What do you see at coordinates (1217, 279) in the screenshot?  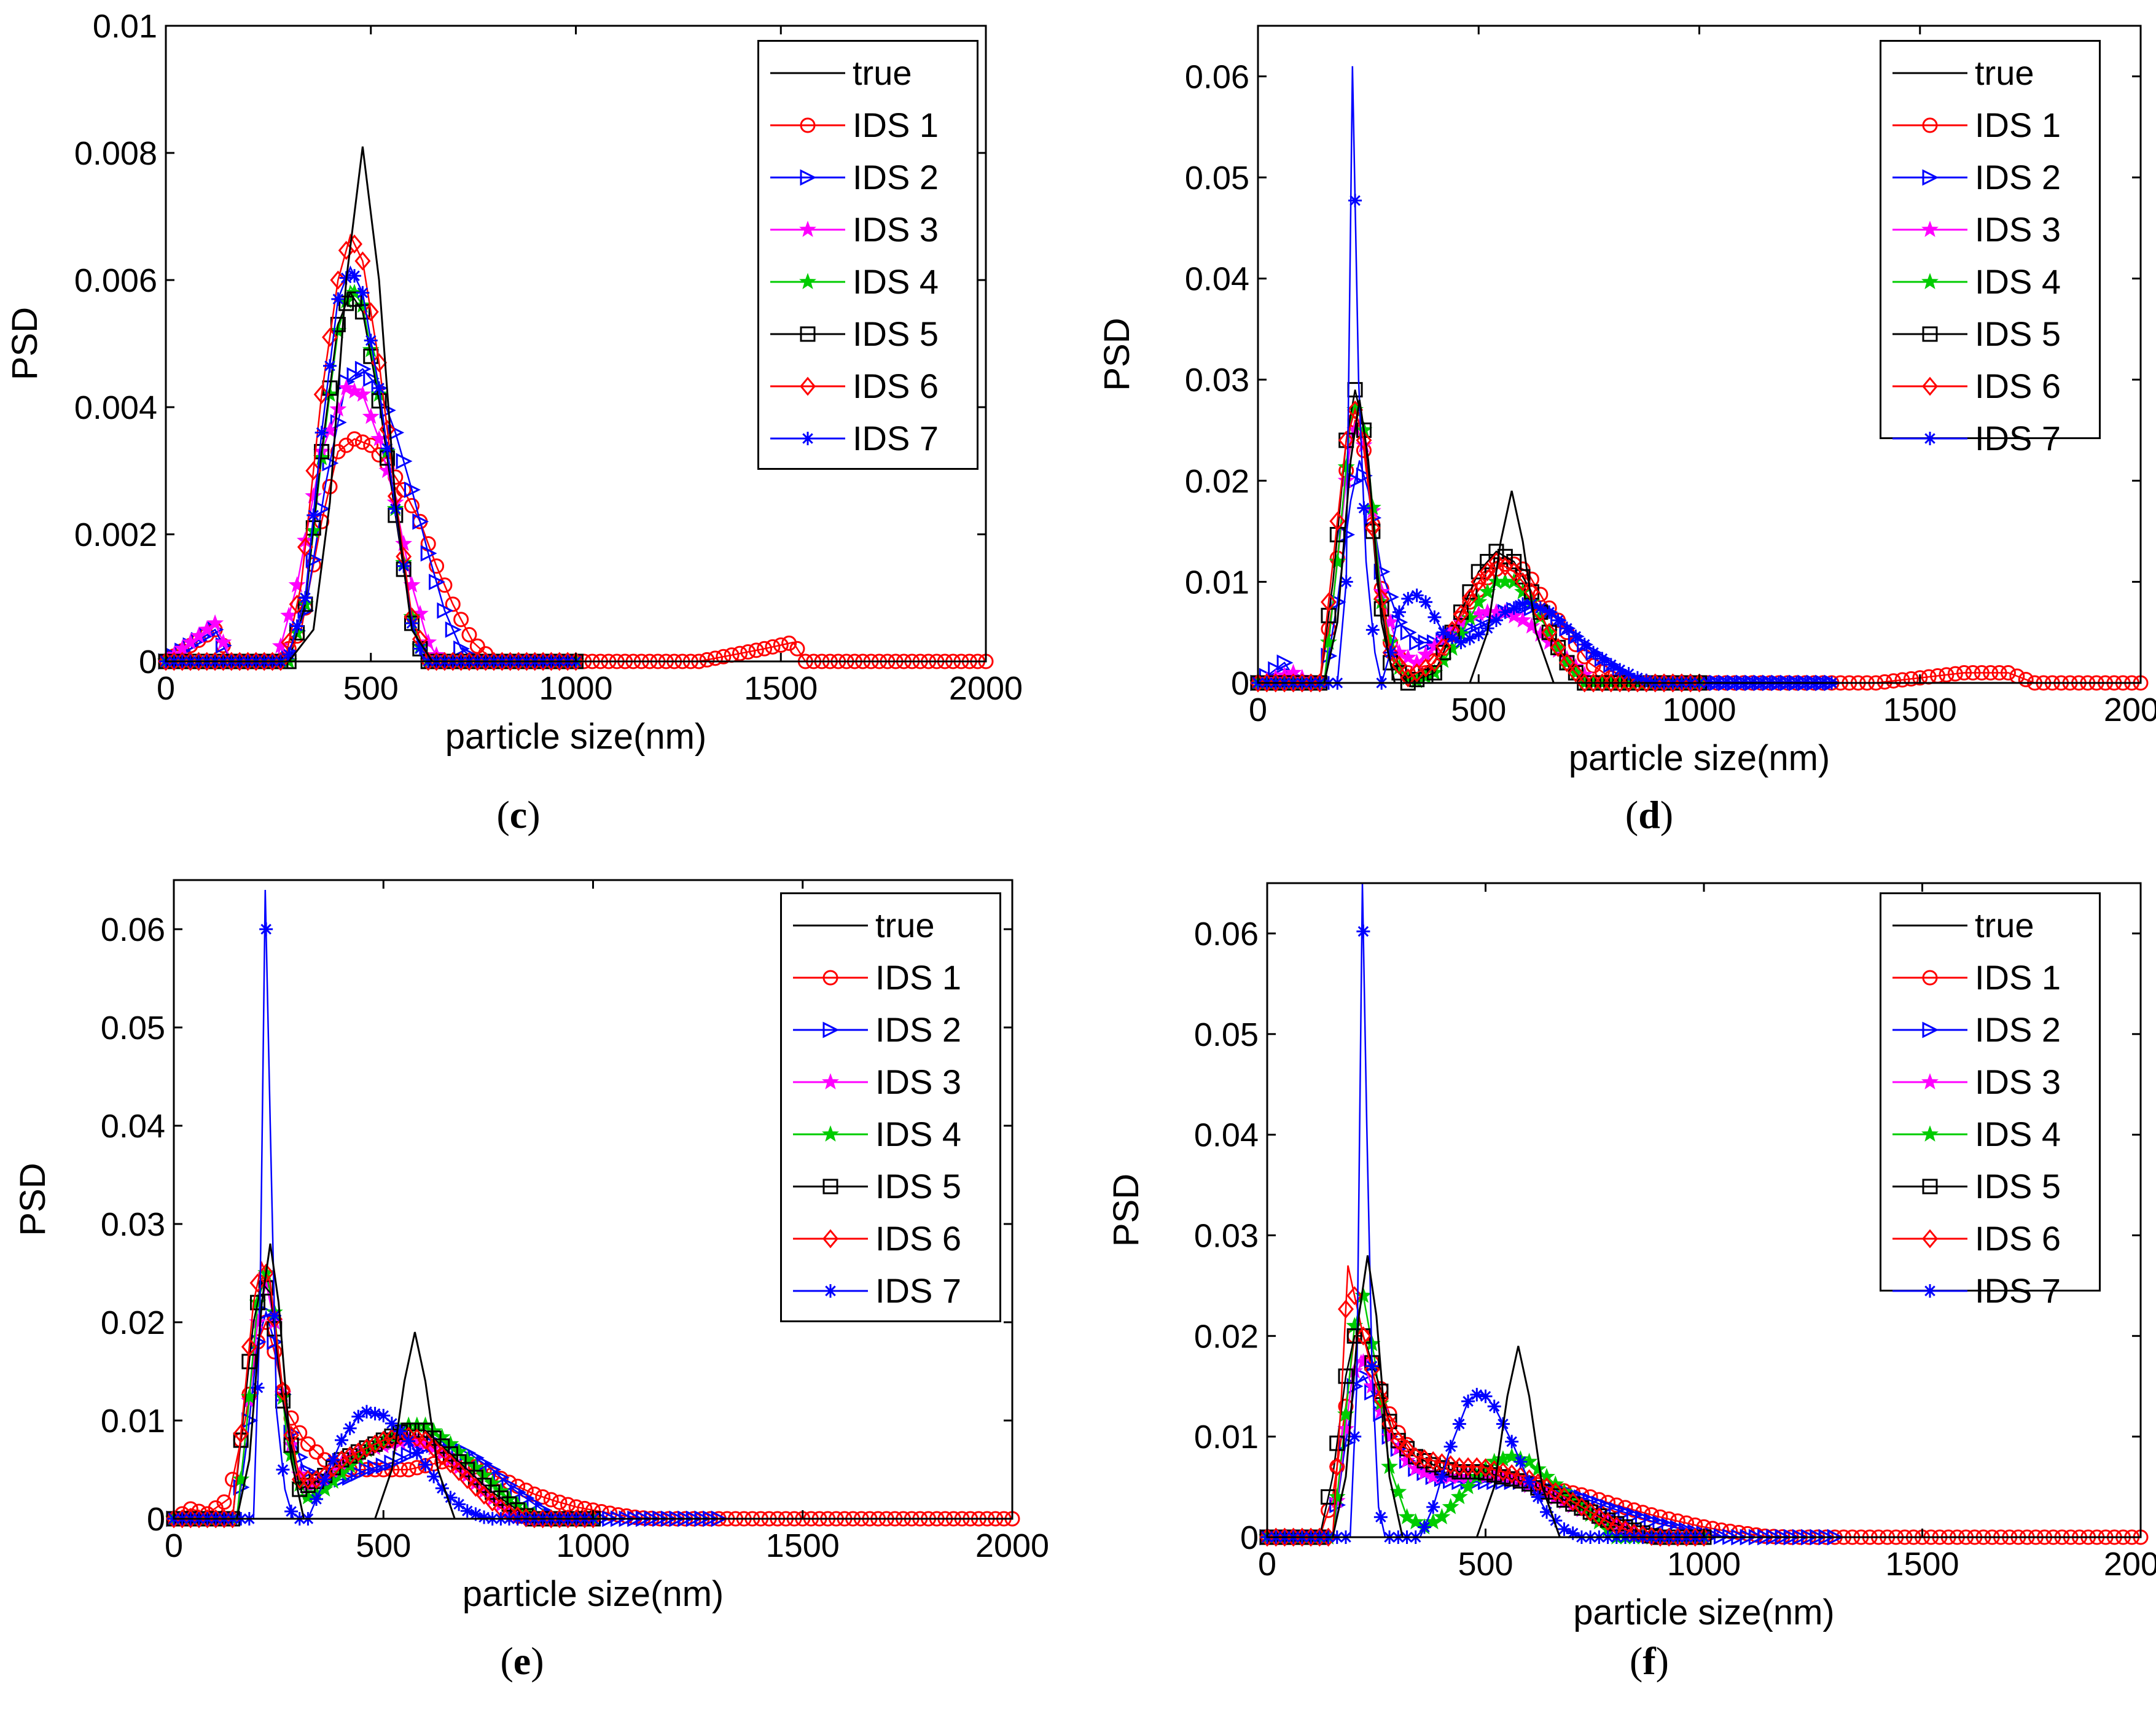 I see `y-tick-label-d: 0.04` at bounding box center [1217, 279].